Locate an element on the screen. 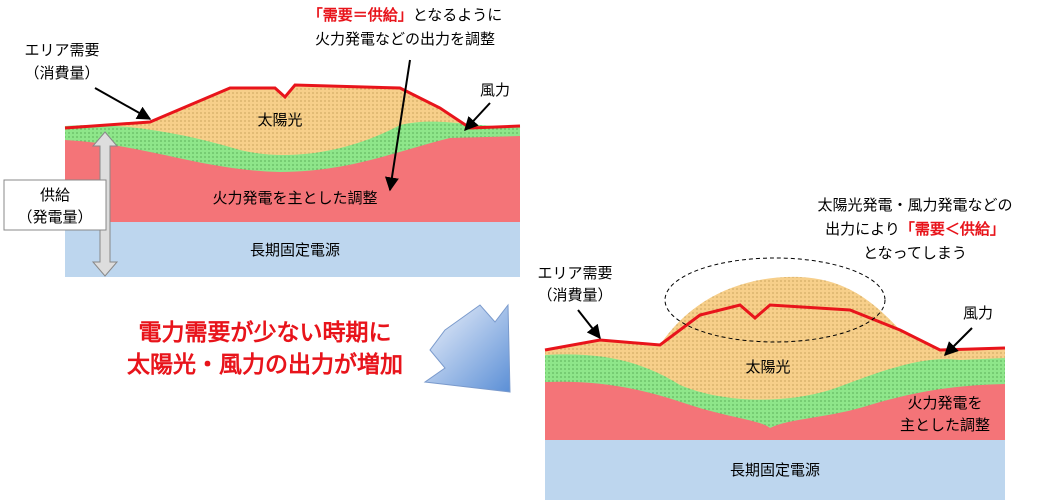  highlight-ellipse is located at coordinates (775, 300).